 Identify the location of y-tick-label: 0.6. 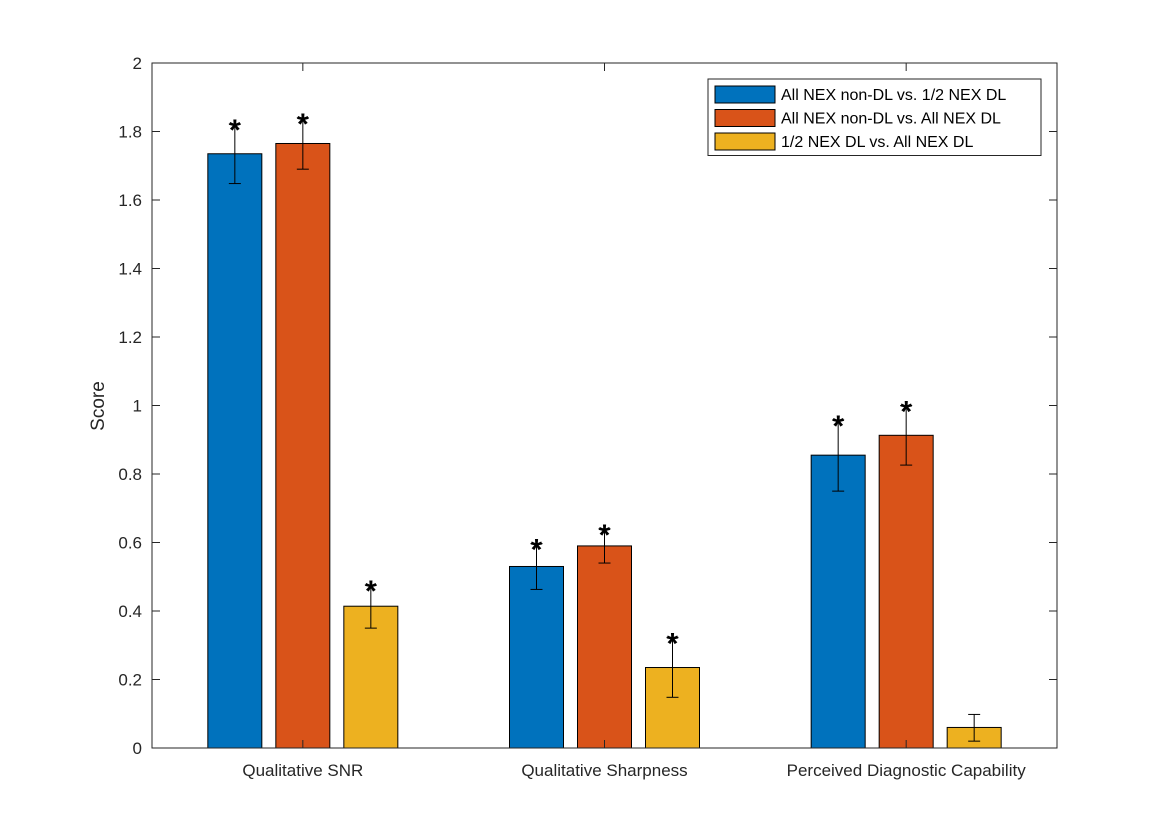
(130, 543).